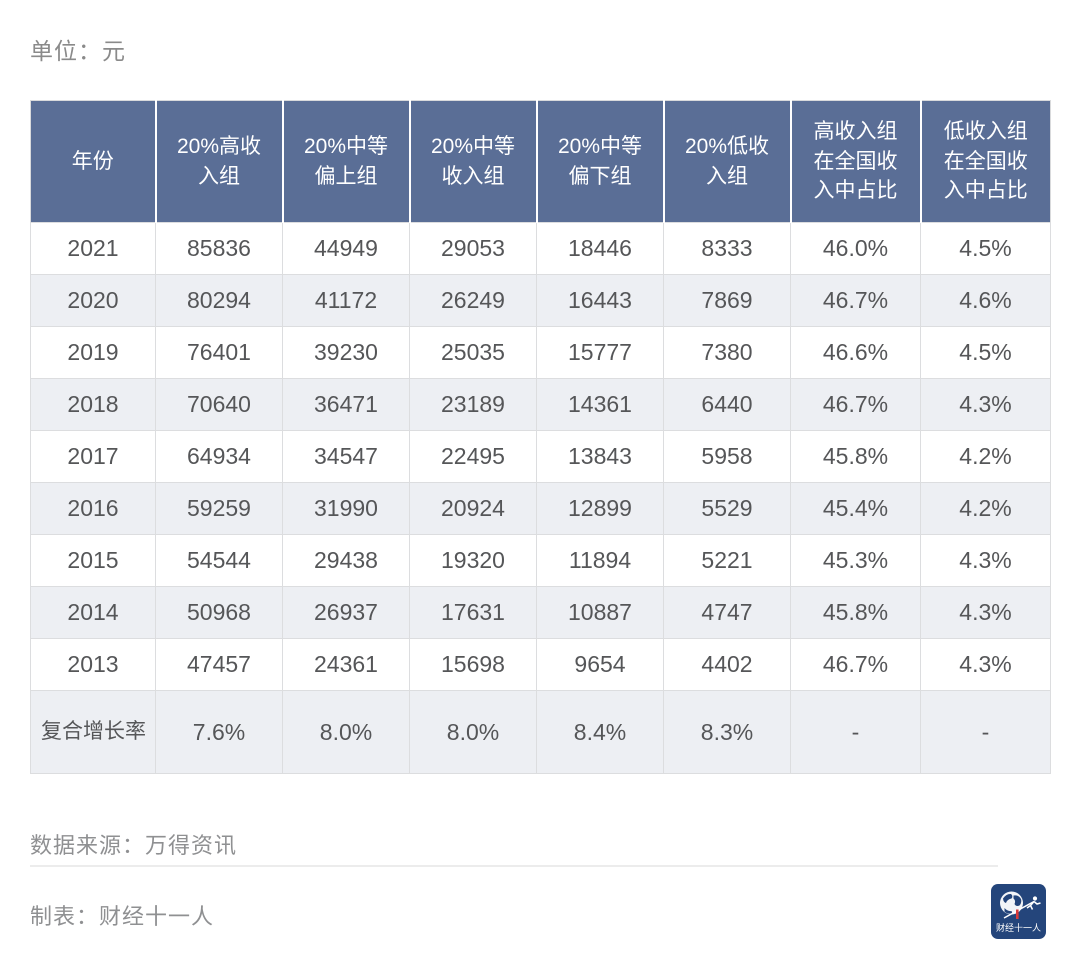 This screenshot has width=1080, height=975. What do you see at coordinates (93, 664) in the screenshot?
I see `row-label-cell: 2013` at bounding box center [93, 664].